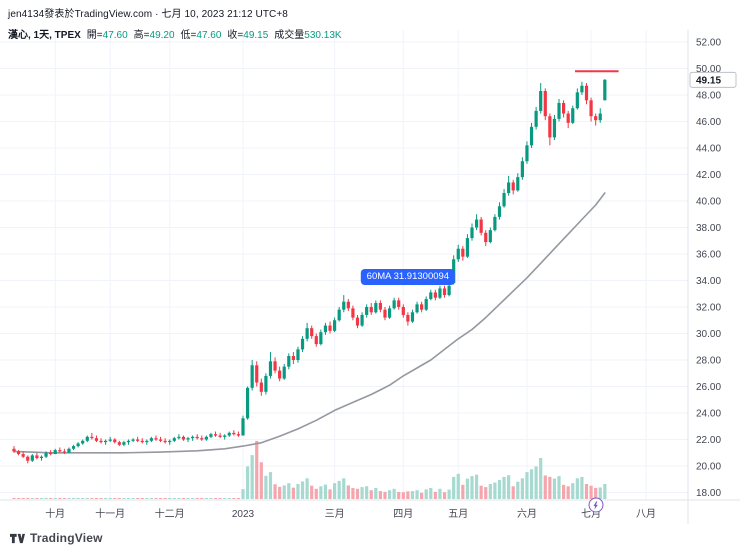  Describe the element at coordinates (708, 122) in the screenshot. I see `price-tick-label: 46.00` at that location.